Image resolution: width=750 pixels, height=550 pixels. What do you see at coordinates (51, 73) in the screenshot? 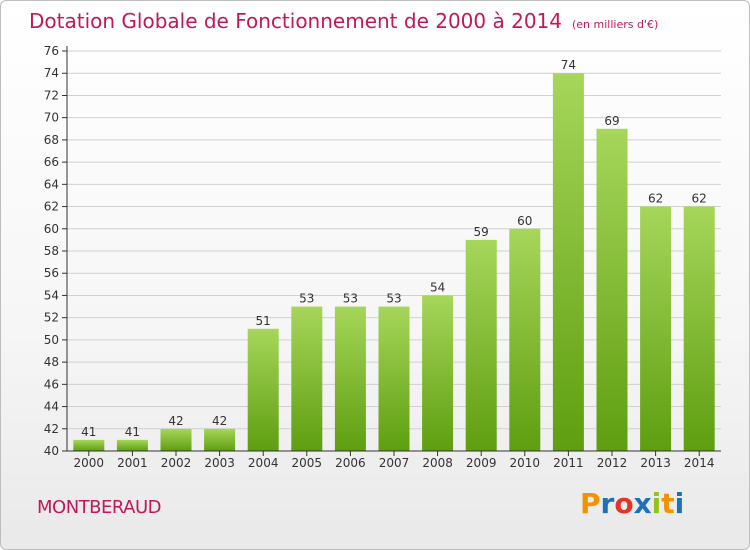
I see `y-tick-label: 74` at bounding box center [51, 73].